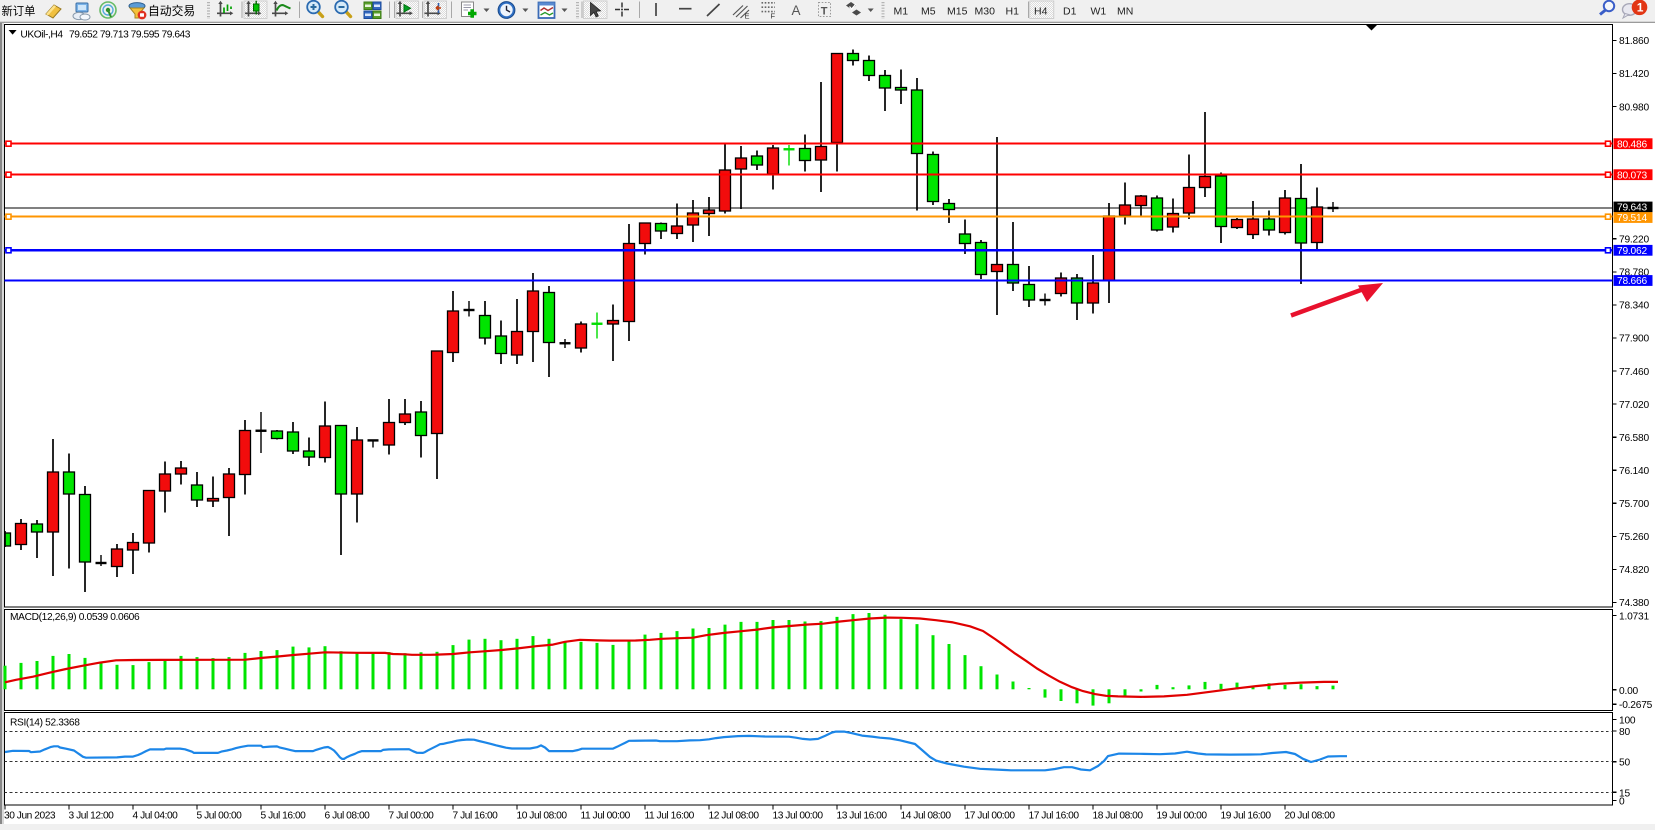  What do you see at coordinates (1634, 240) in the screenshot?
I see `svg-text: 79.220` at bounding box center [1634, 240].